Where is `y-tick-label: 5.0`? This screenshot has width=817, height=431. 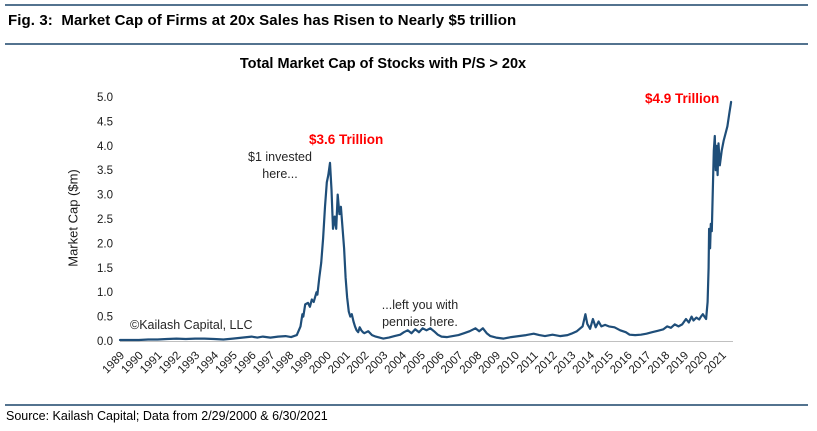
y-tick-label: 5.0 is located at coordinates (105, 98).